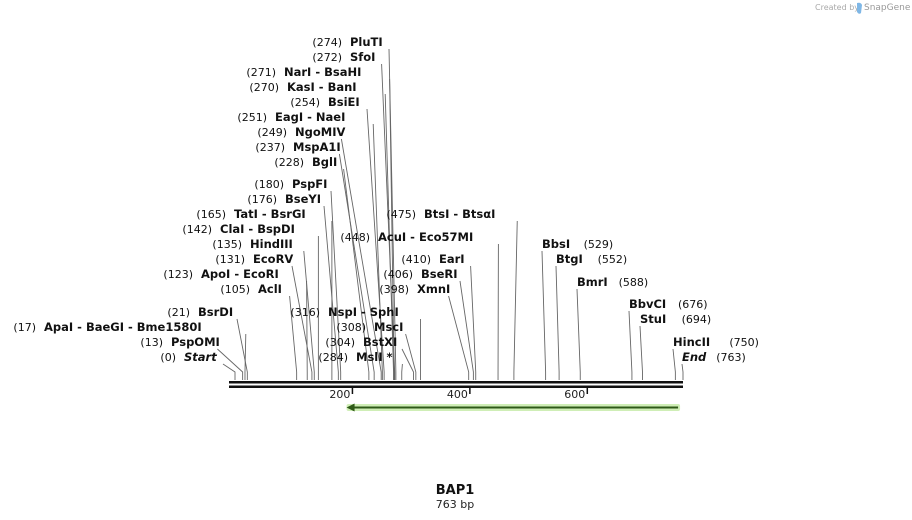 This screenshot has width=912, height=520. Describe the element at coordinates (333, 357) in the screenshot. I see `site-position-msli: (284)` at that location.